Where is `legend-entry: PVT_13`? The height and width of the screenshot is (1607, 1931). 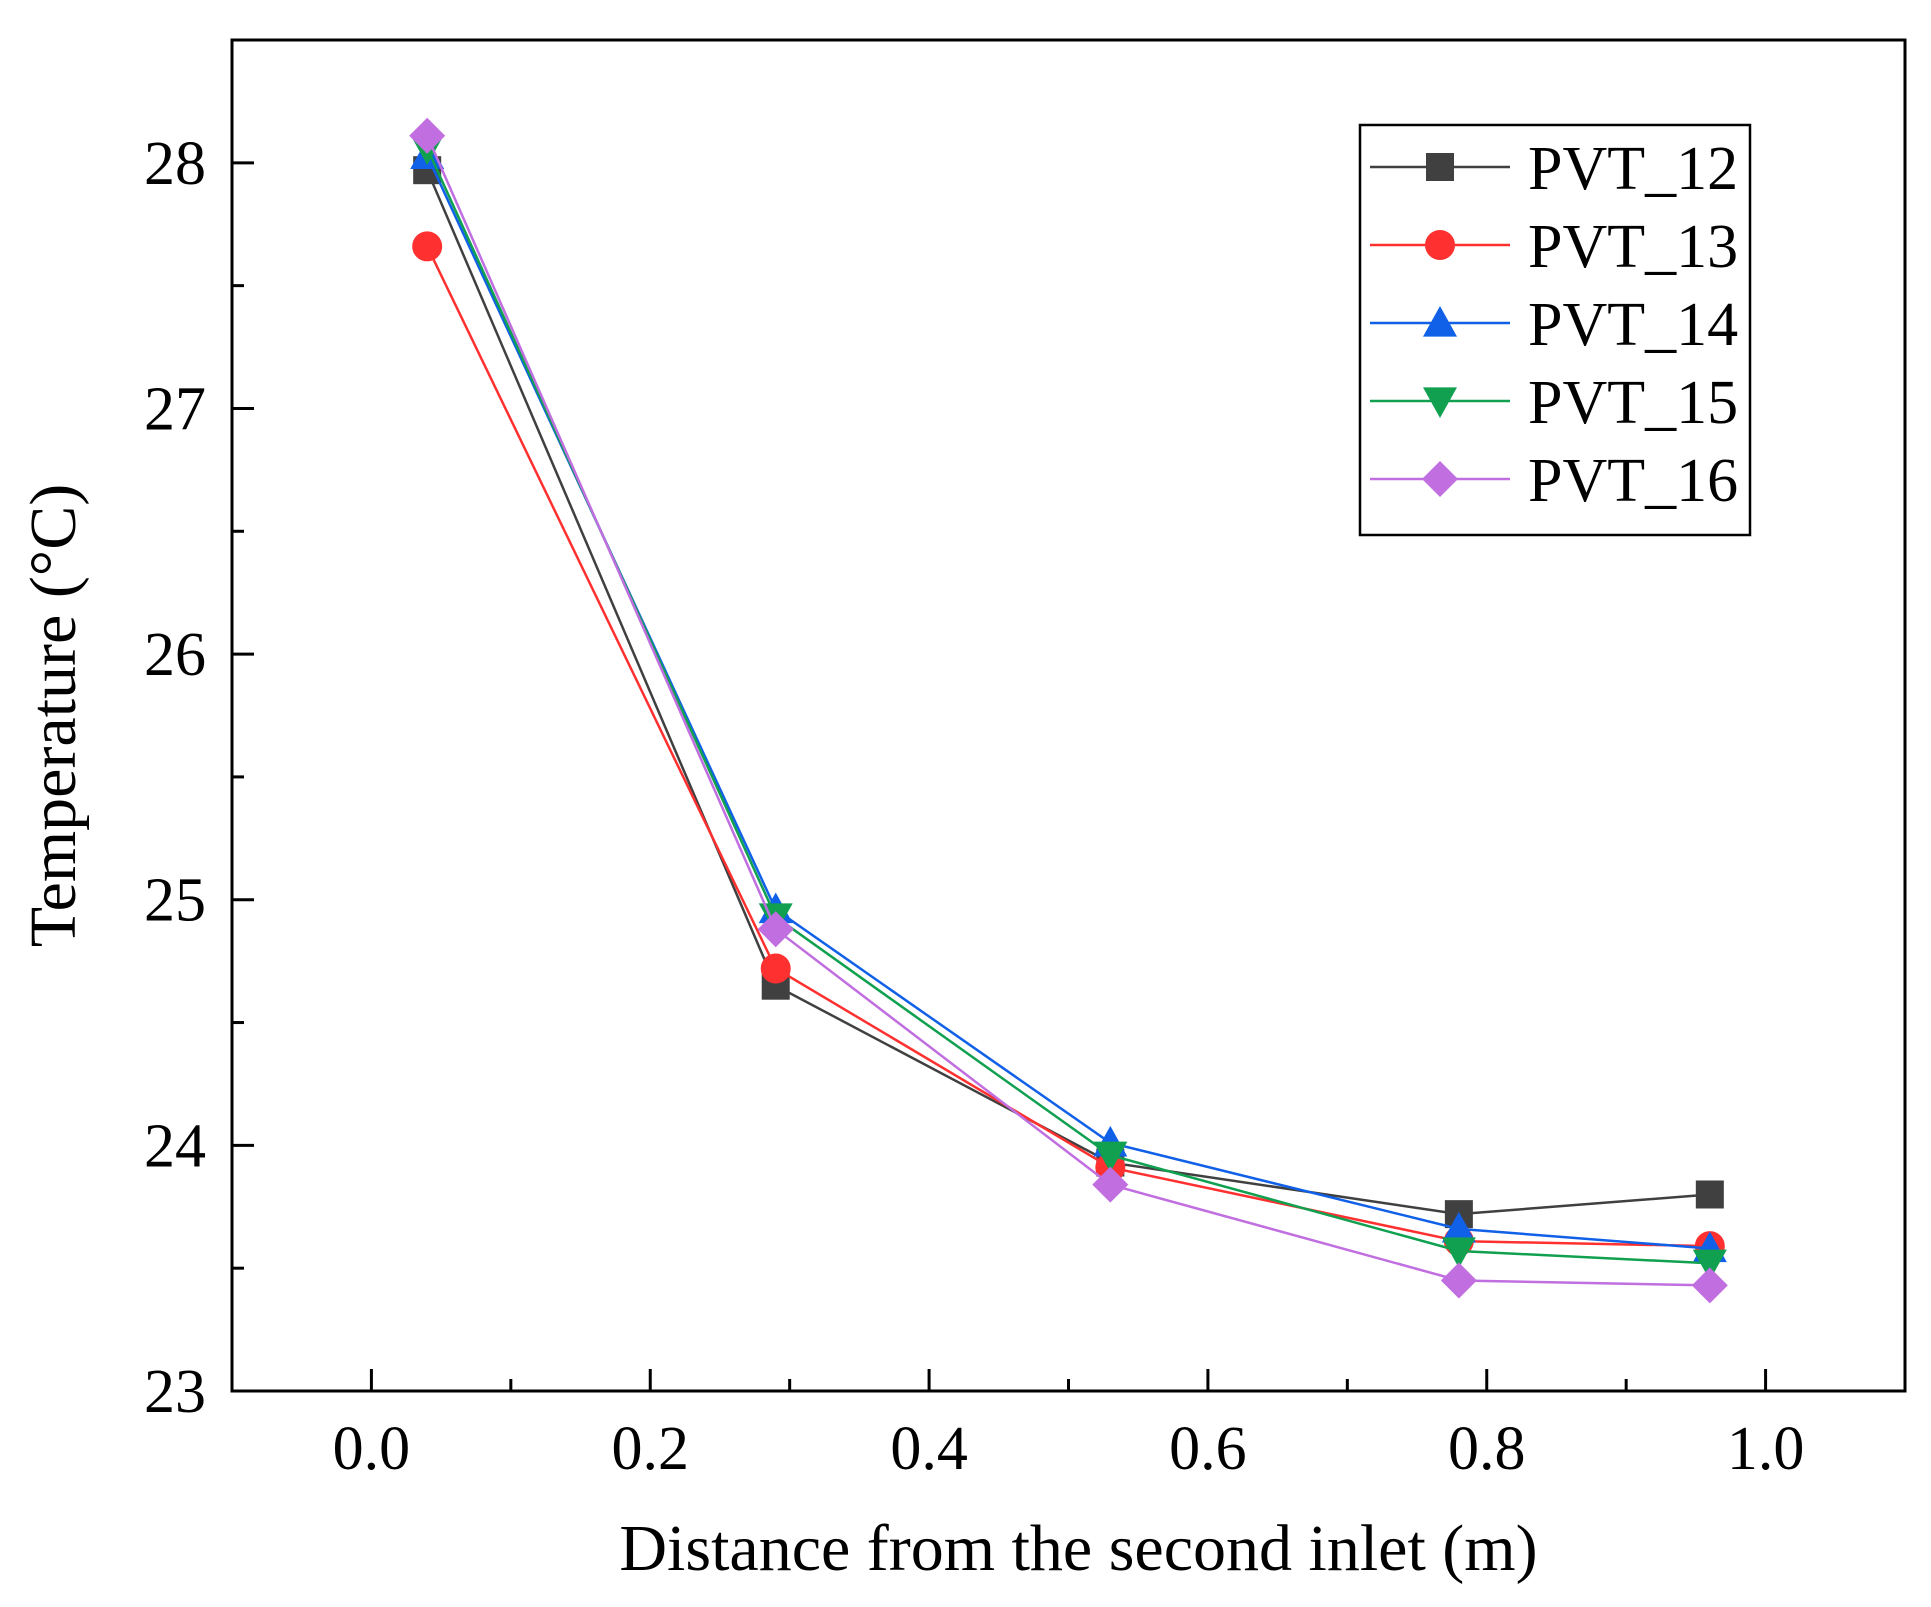 legend-entry: PVT_13 is located at coordinates (1554, 247).